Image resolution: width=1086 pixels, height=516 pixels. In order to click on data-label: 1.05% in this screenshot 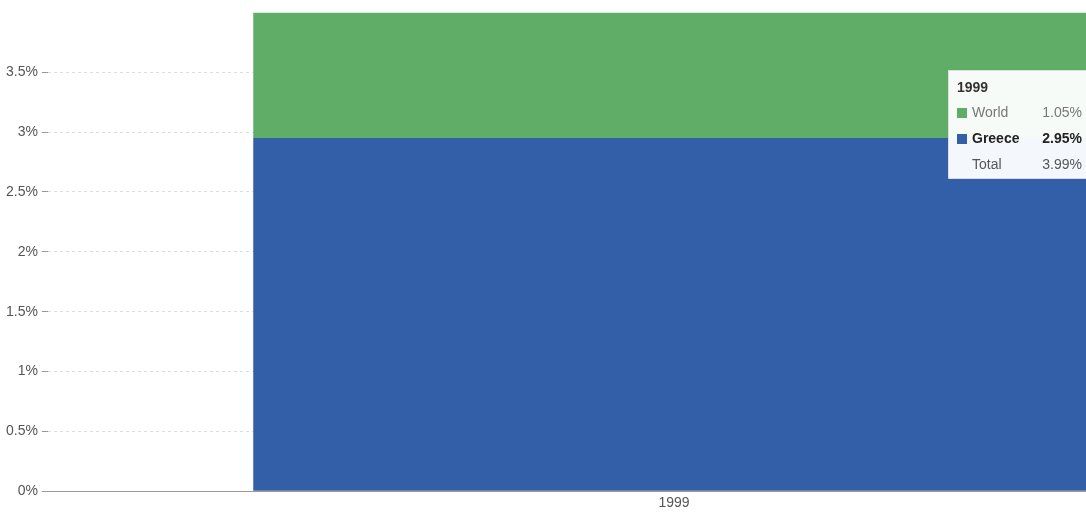, I will do `click(1062, 111)`.